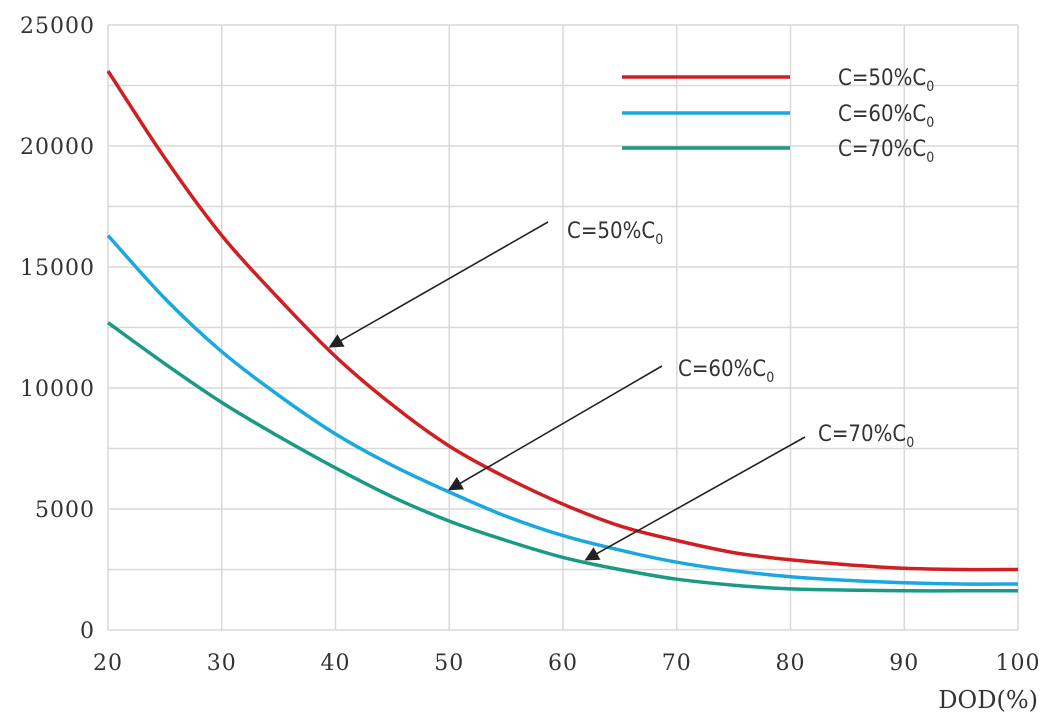 This screenshot has width=1050, height=713. I want to click on x-tick-label: 50, so click(449, 663).